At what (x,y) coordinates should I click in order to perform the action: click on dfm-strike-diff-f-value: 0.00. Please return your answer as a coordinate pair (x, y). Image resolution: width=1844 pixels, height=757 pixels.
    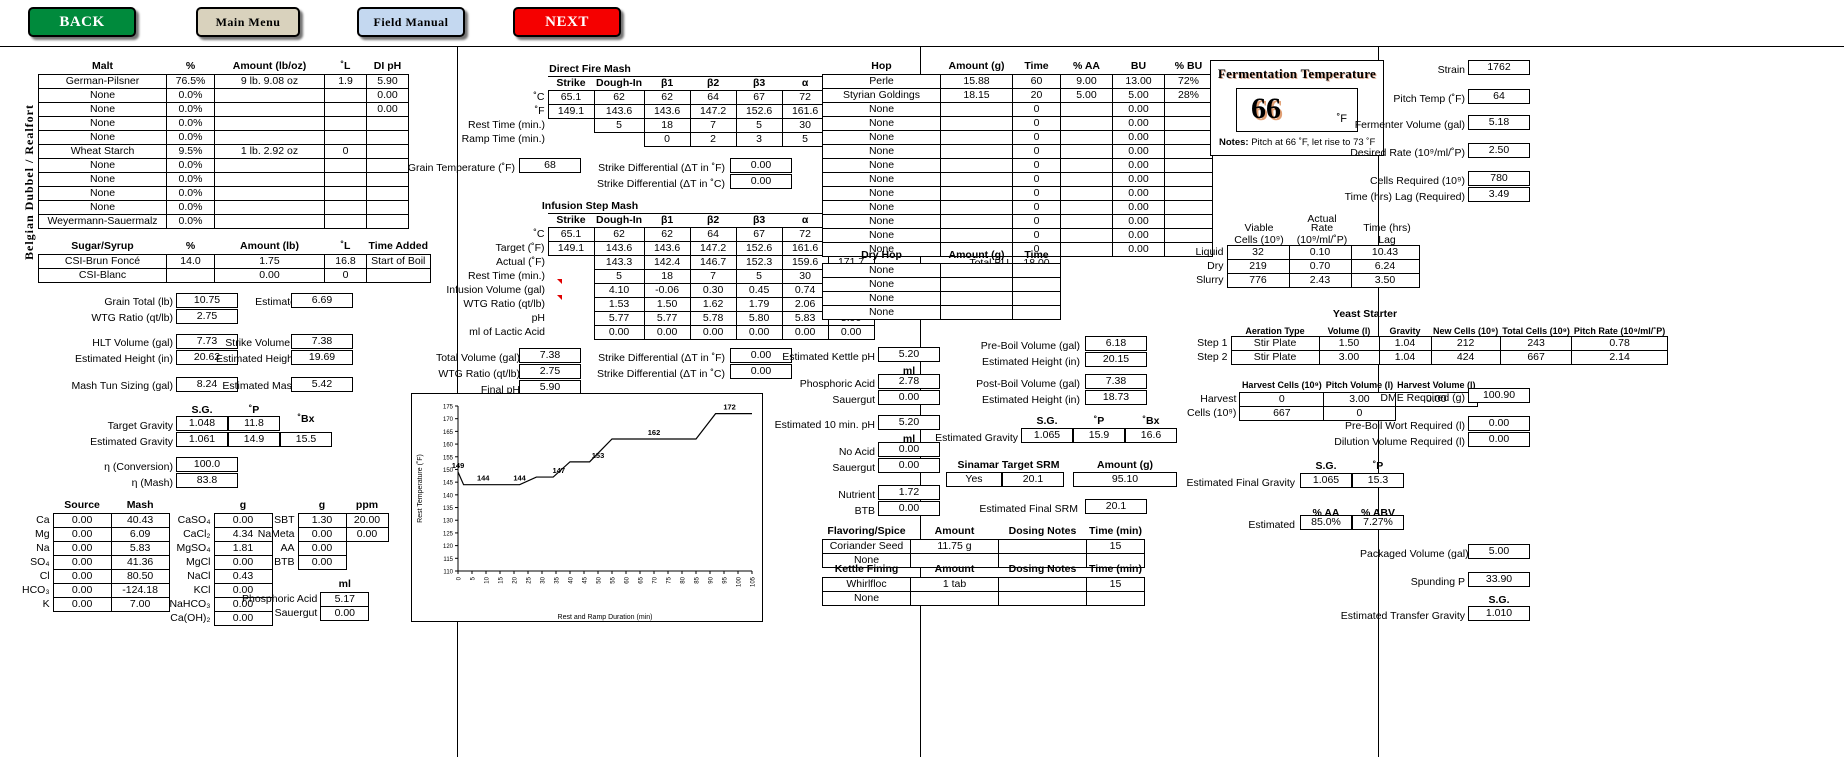
    Looking at the image, I should click on (761, 165).